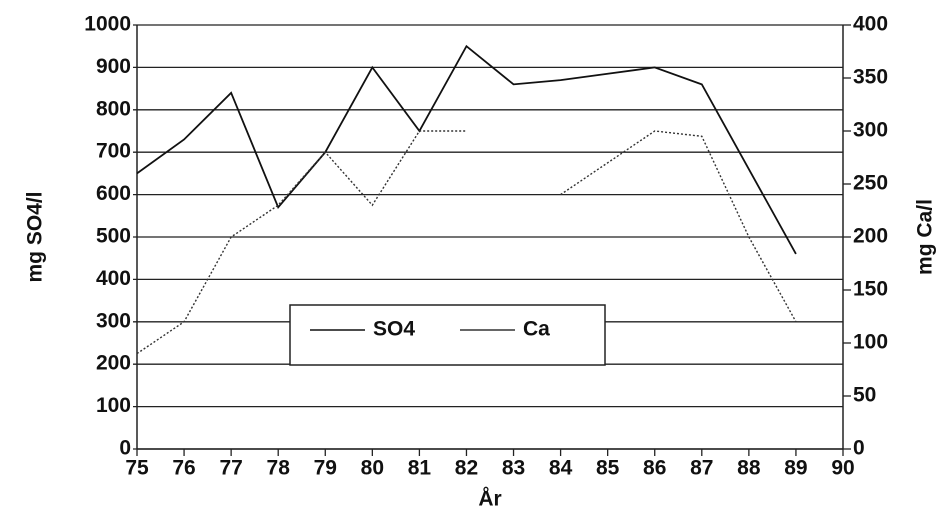 Image resolution: width=952 pixels, height=517 pixels. What do you see at coordinates (107, 24) in the screenshot?
I see `y-tick-label: 1000` at bounding box center [107, 24].